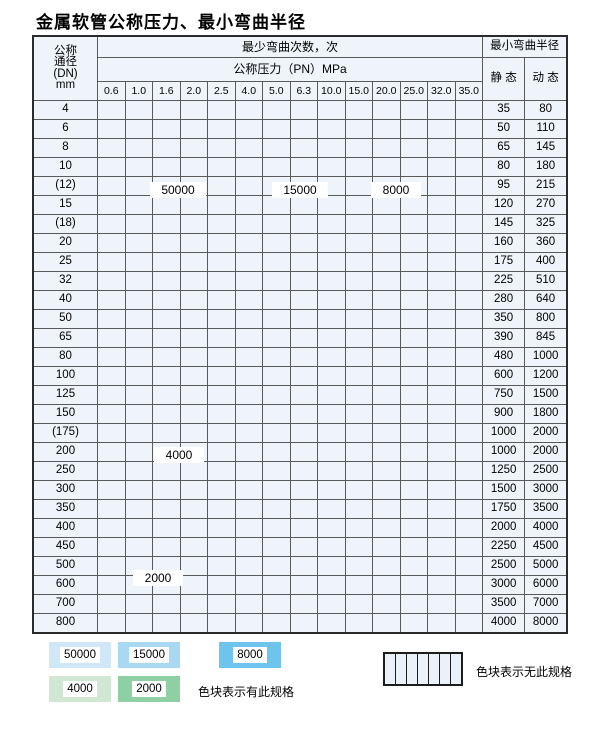  What do you see at coordinates (504, 224) in the screenshot?
I see `static-radius-value: 145` at bounding box center [504, 224].